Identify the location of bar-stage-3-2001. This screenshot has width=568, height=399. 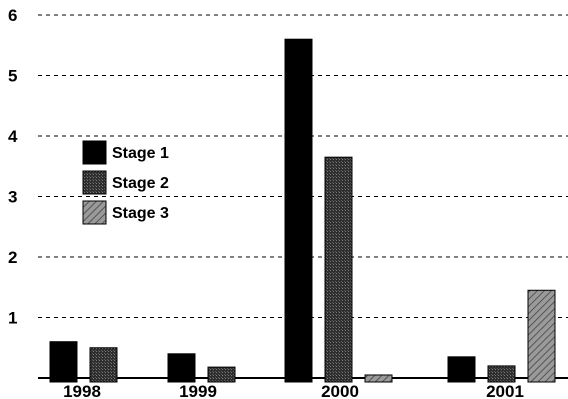
(541, 336).